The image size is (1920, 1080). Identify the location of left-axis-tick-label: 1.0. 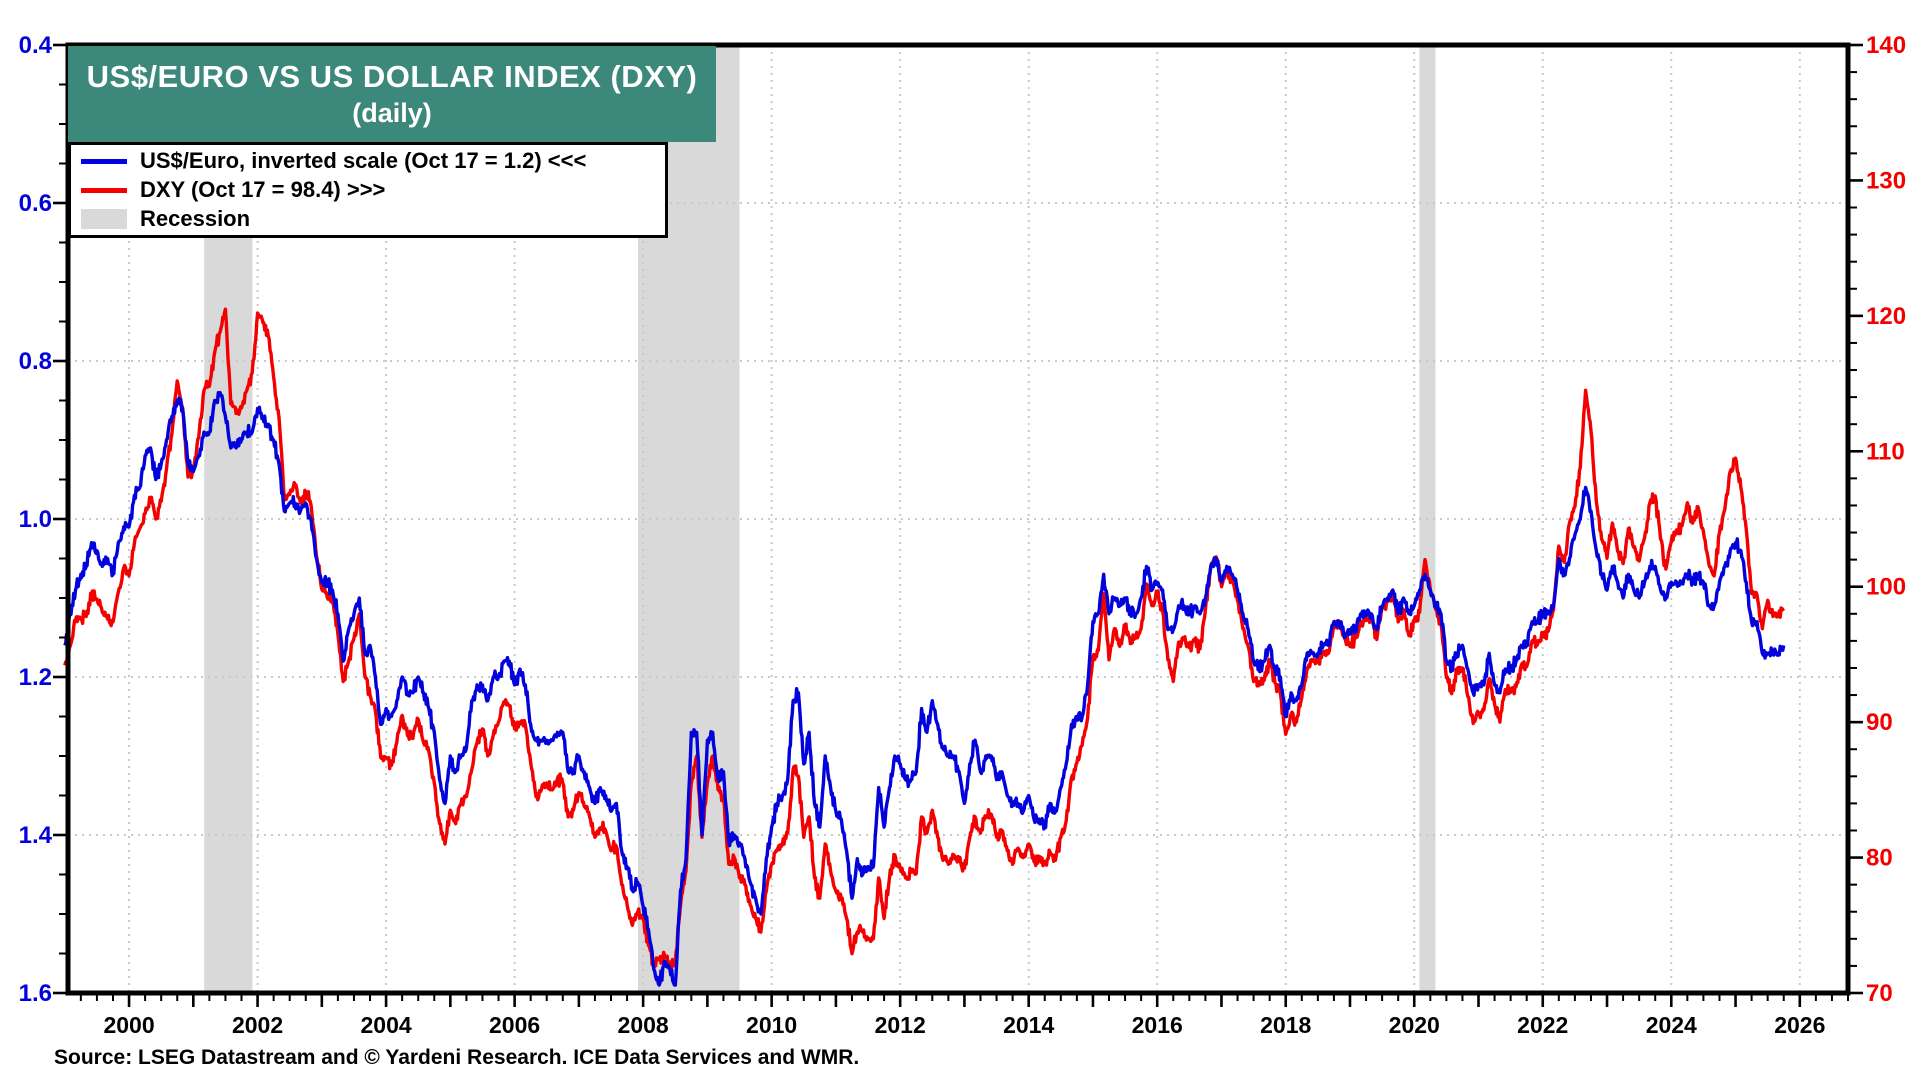
(35, 519).